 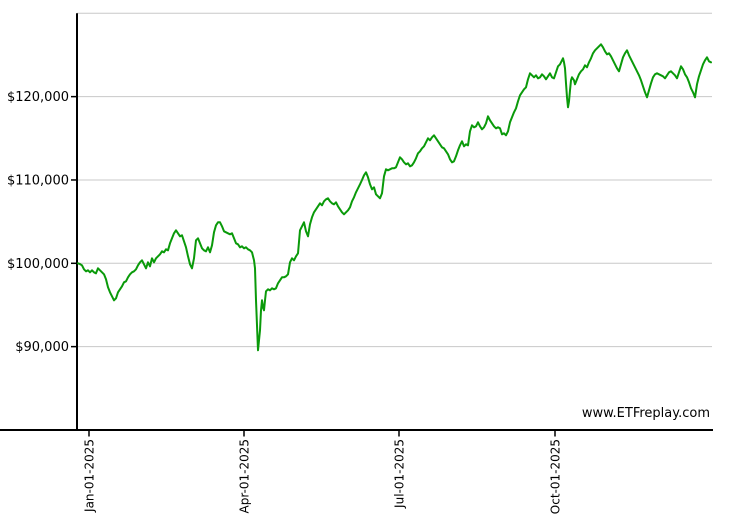 I want to click on x-axis-label: Apr-01-2025, so click(x=245, y=476).